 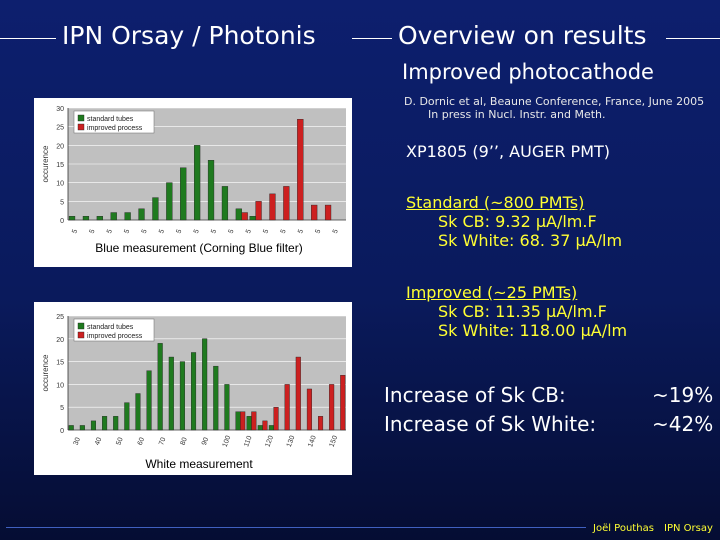 I want to click on standard-cb: Sk CB: 9.32 µA/lm.F, so click(x=517, y=221).